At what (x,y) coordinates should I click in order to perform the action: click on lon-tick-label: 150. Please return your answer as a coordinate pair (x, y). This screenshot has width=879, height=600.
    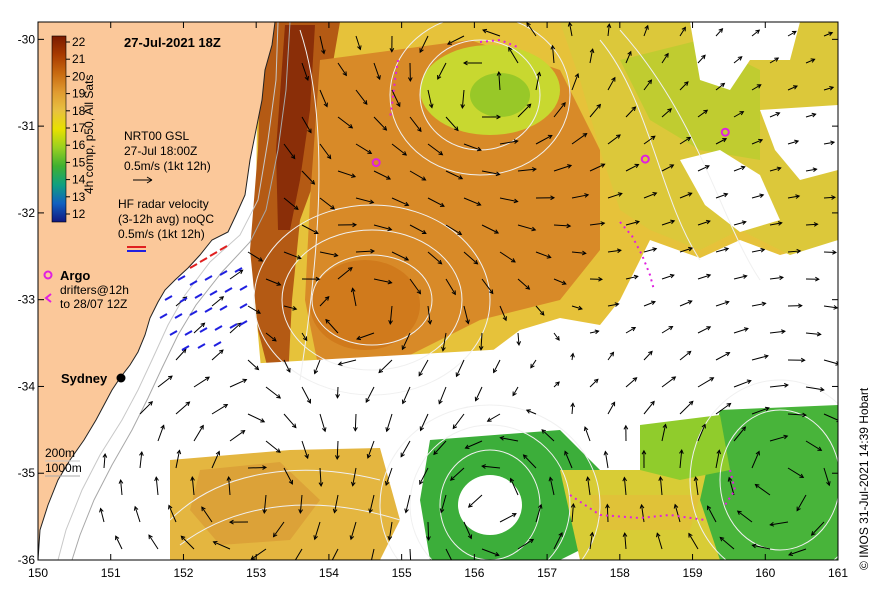
    Looking at the image, I should click on (38, 573).